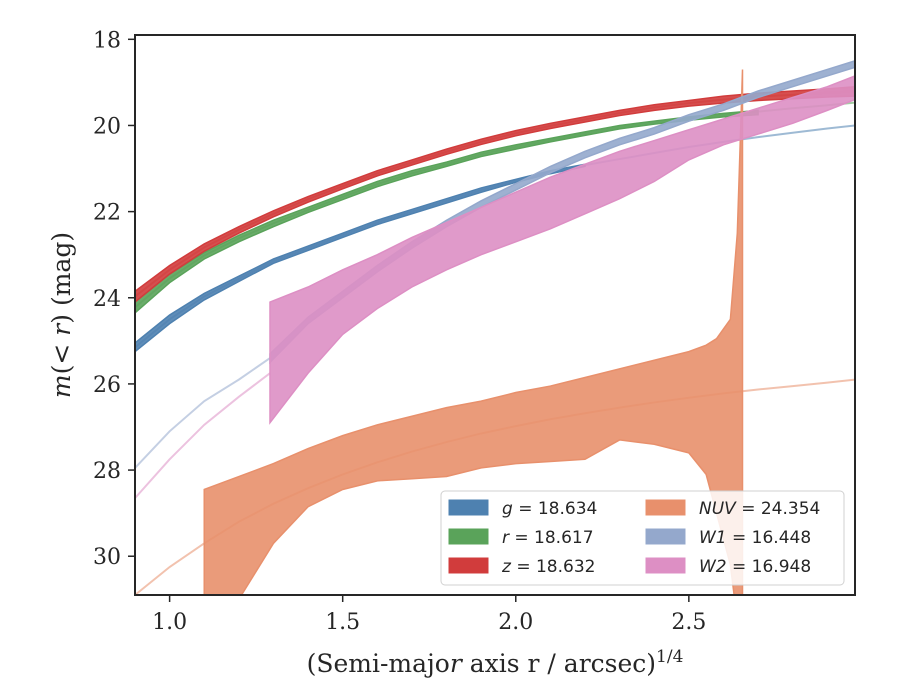 The height and width of the screenshot is (700, 900). Describe the element at coordinates (515, 622) in the screenshot. I see `x-tick-label: 2.0` at that location.